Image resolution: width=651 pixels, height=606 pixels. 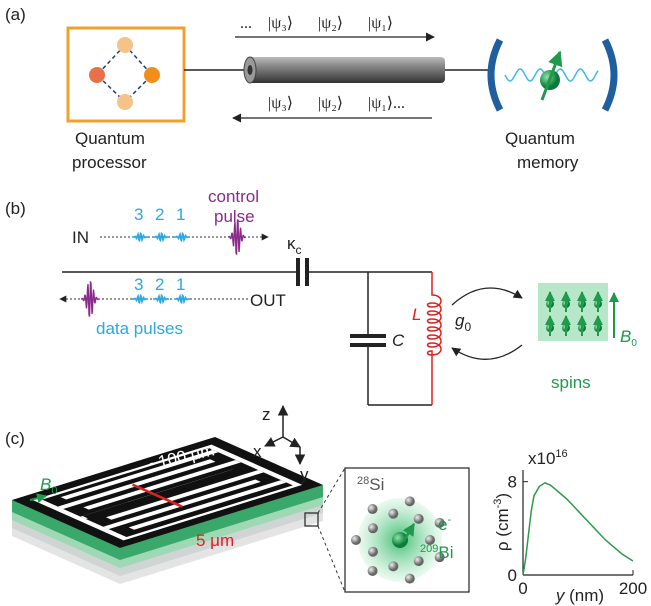 I want to click on memory-label: memory, so click(x=548, y=162).